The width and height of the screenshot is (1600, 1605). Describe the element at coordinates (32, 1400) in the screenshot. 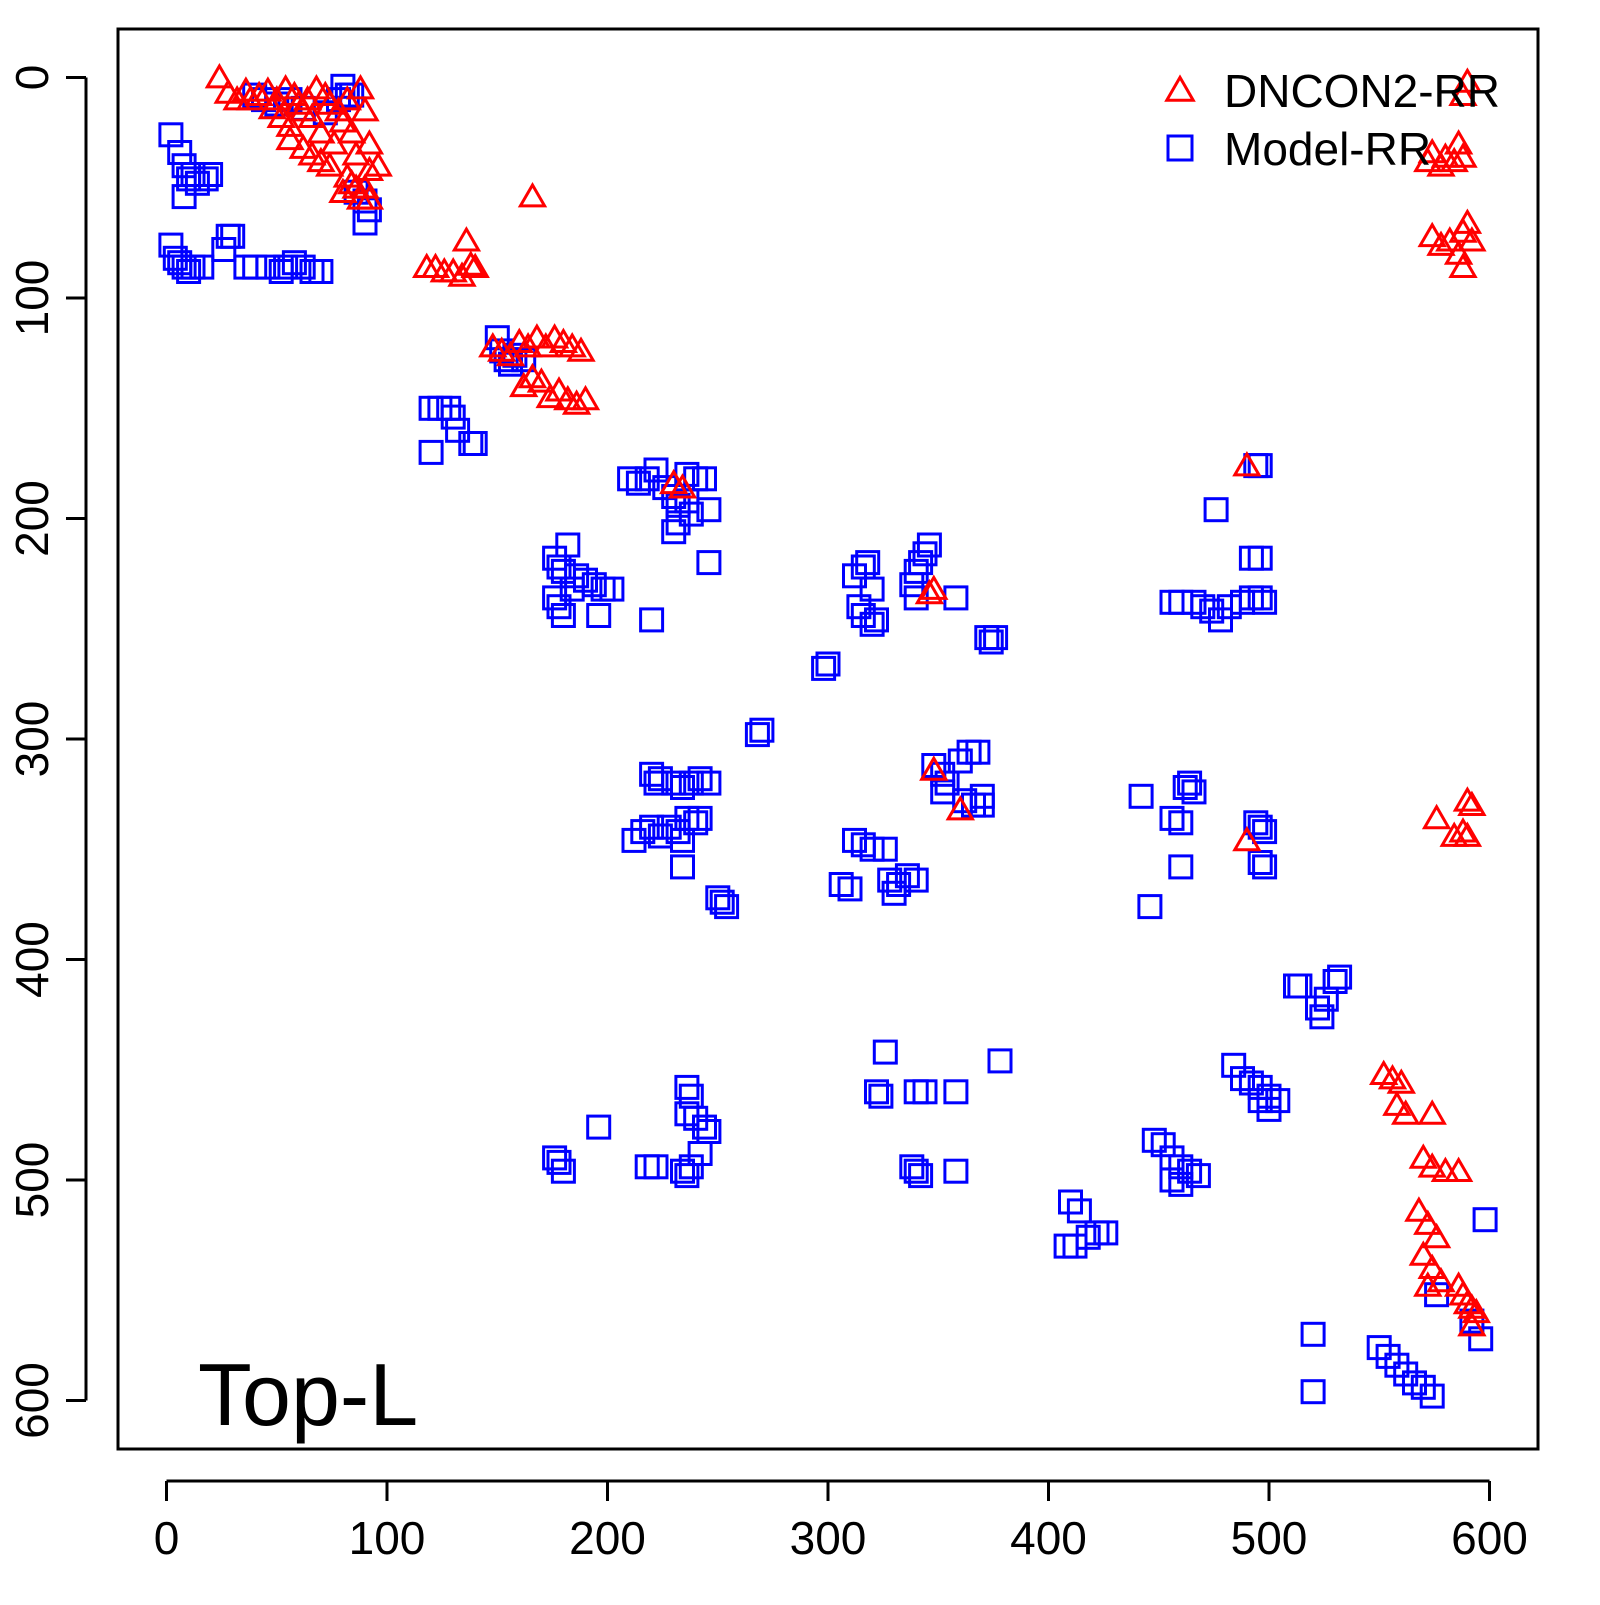

I see `y-tick-label: 600` at that location.